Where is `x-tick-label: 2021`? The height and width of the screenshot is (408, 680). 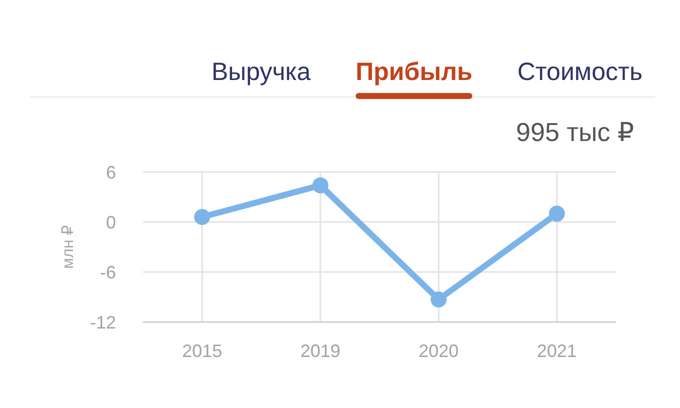
x-tick-label: 2021 is located at coordinates (556, 351).